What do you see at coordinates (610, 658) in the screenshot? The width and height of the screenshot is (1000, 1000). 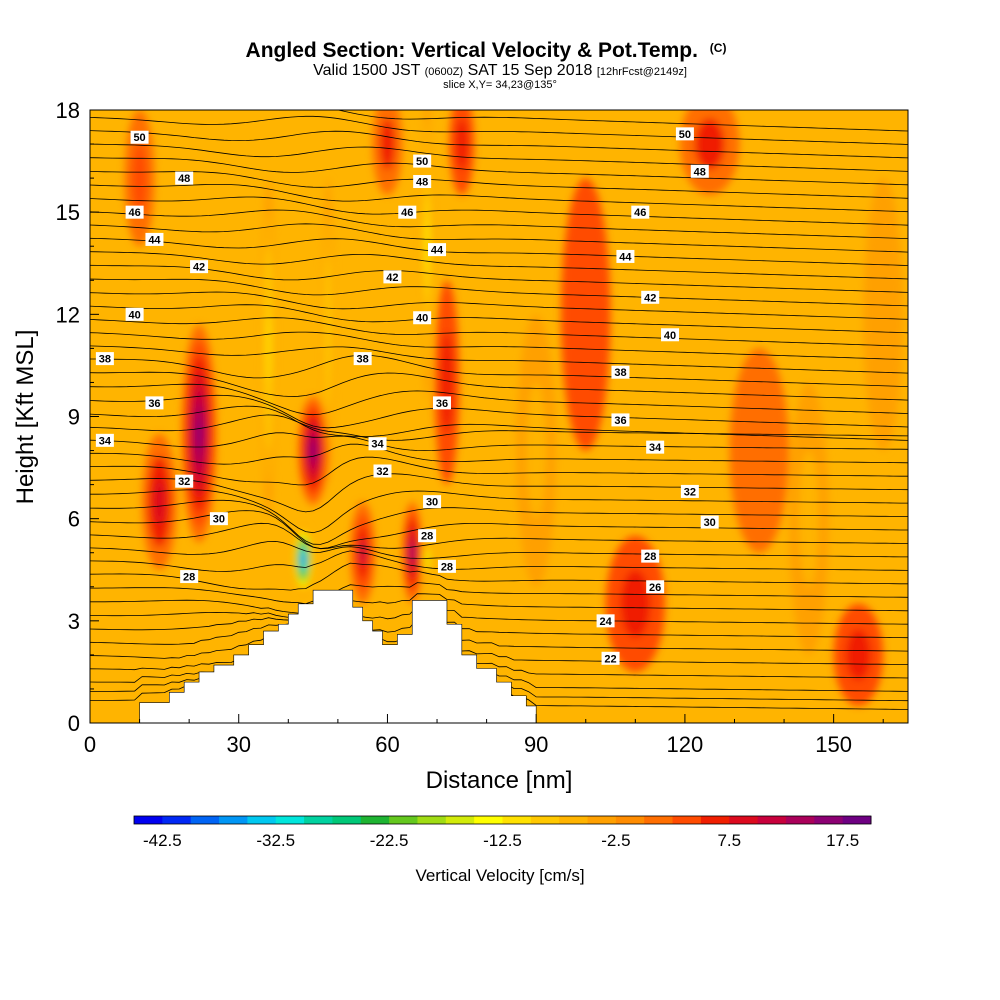 I see `contour-label-39: 22` at bounding box center [610, 658].